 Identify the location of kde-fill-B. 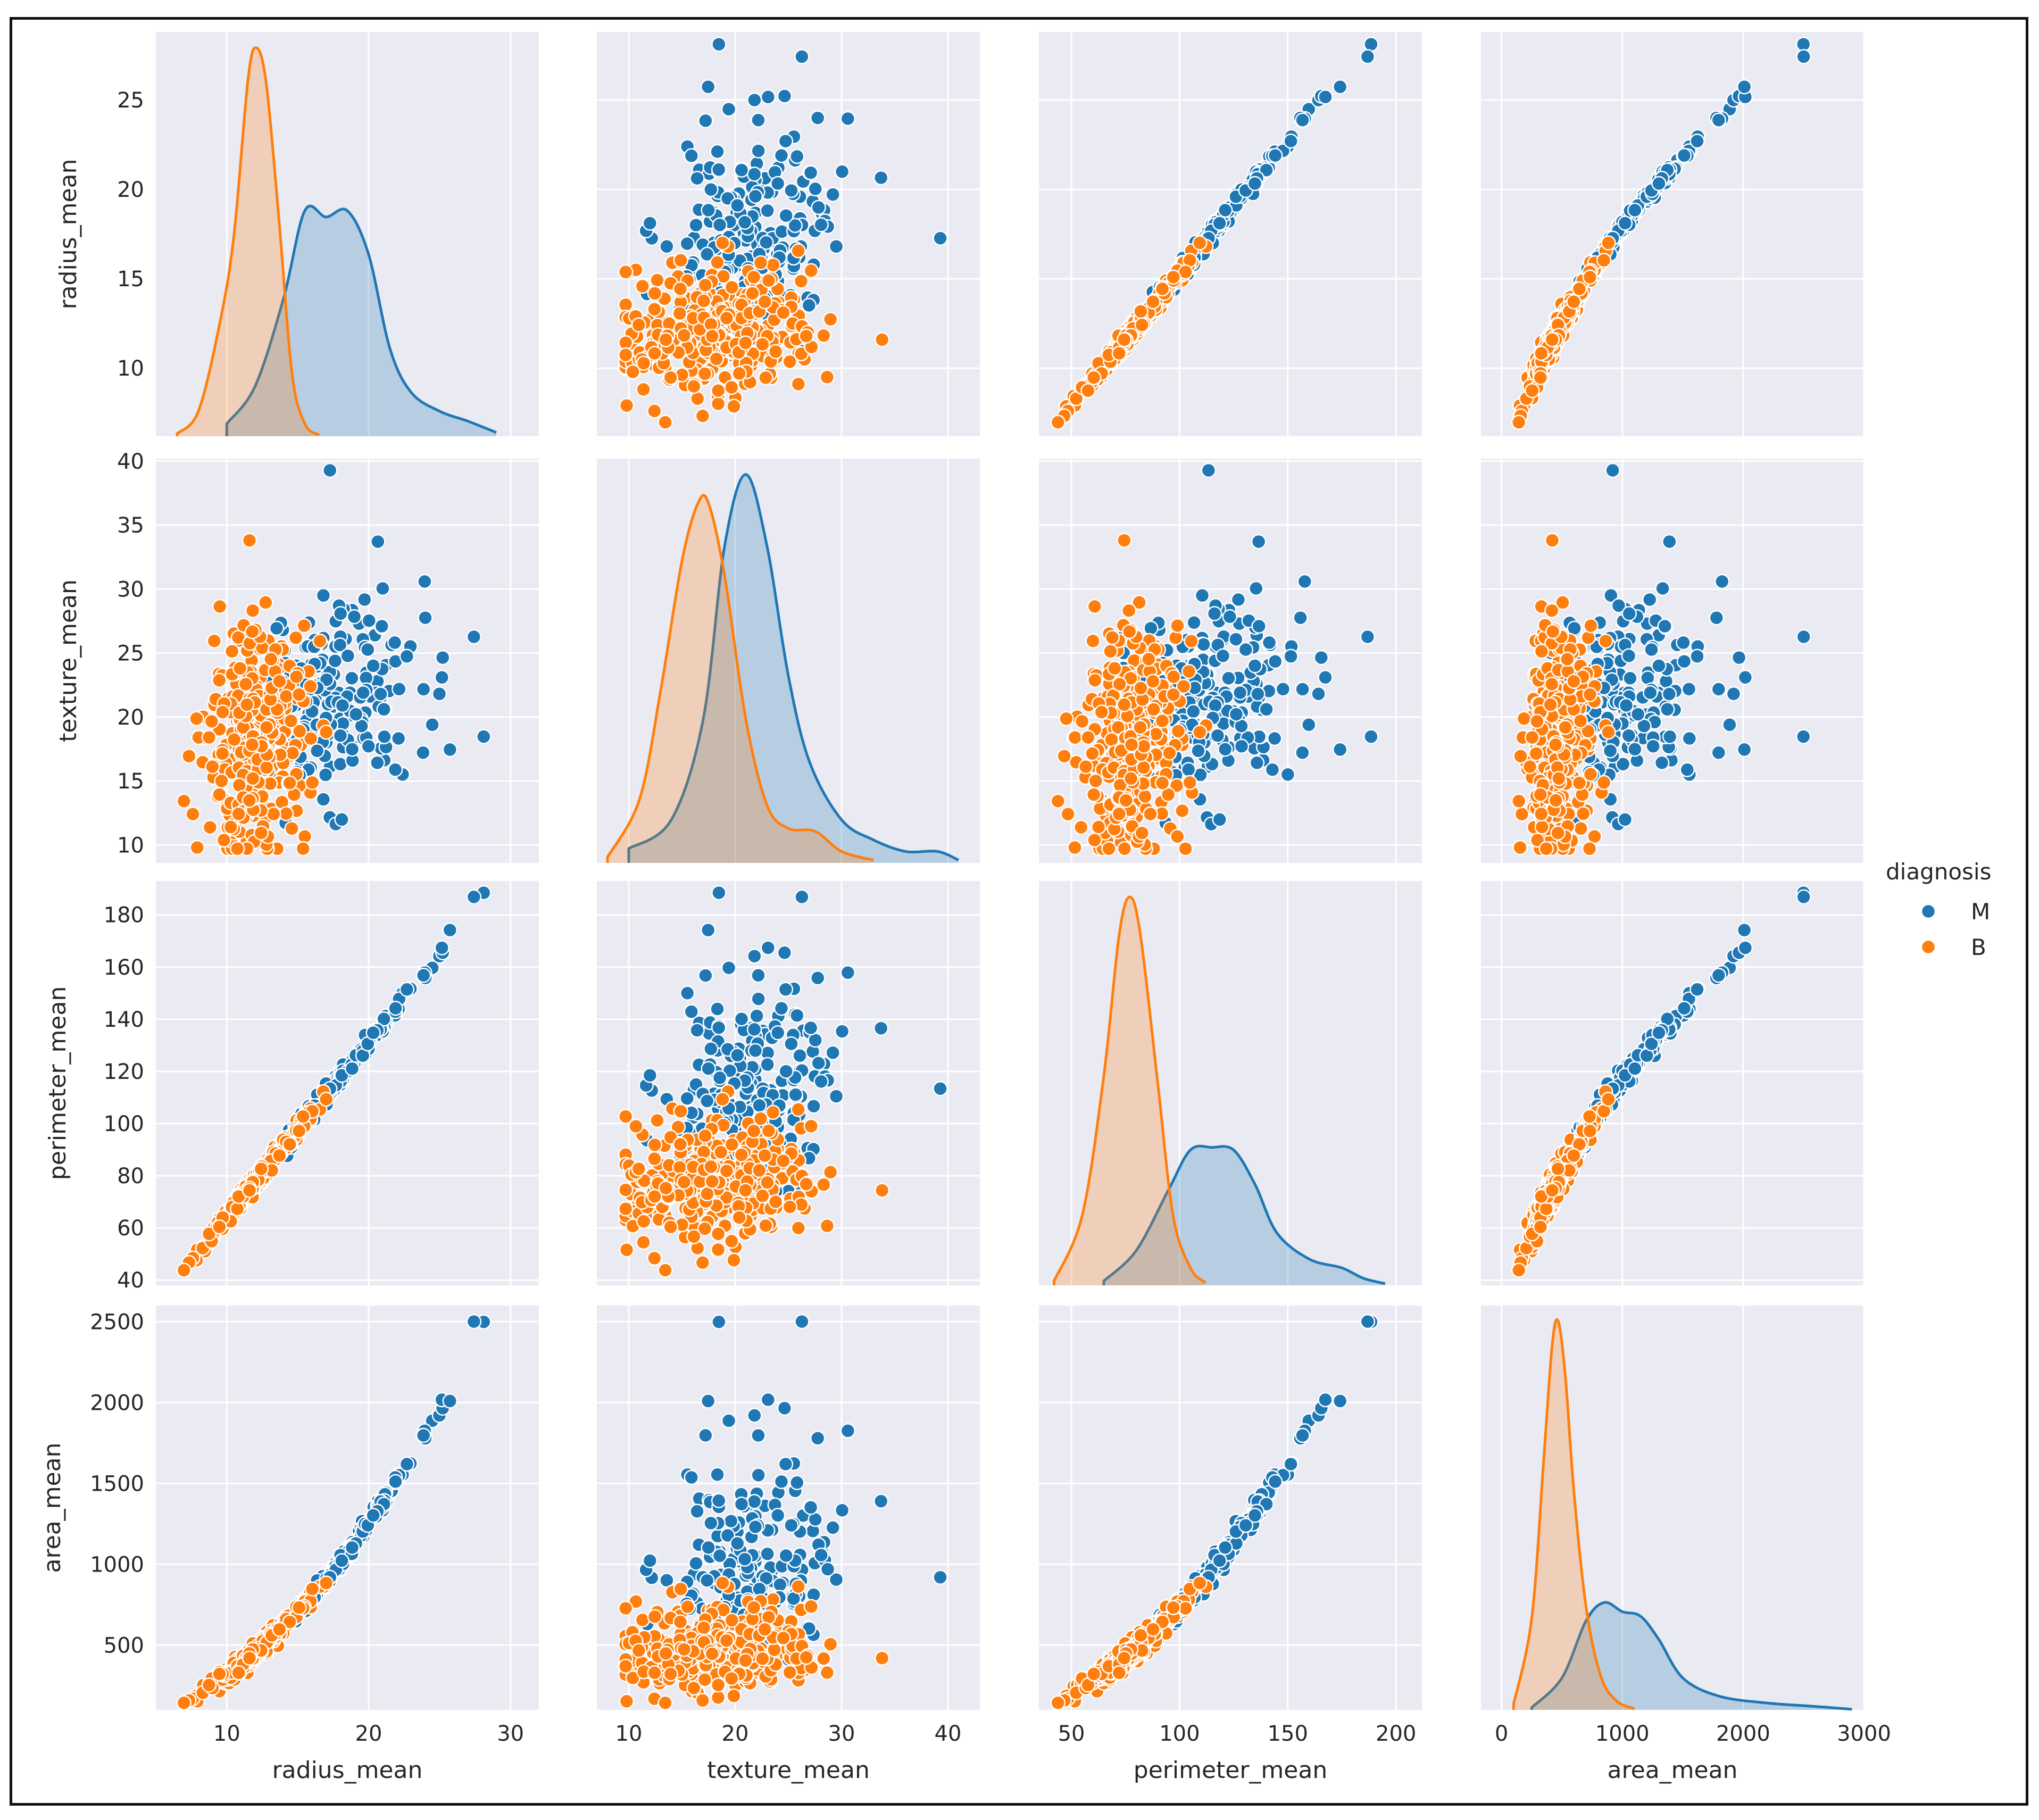
(248, 242).